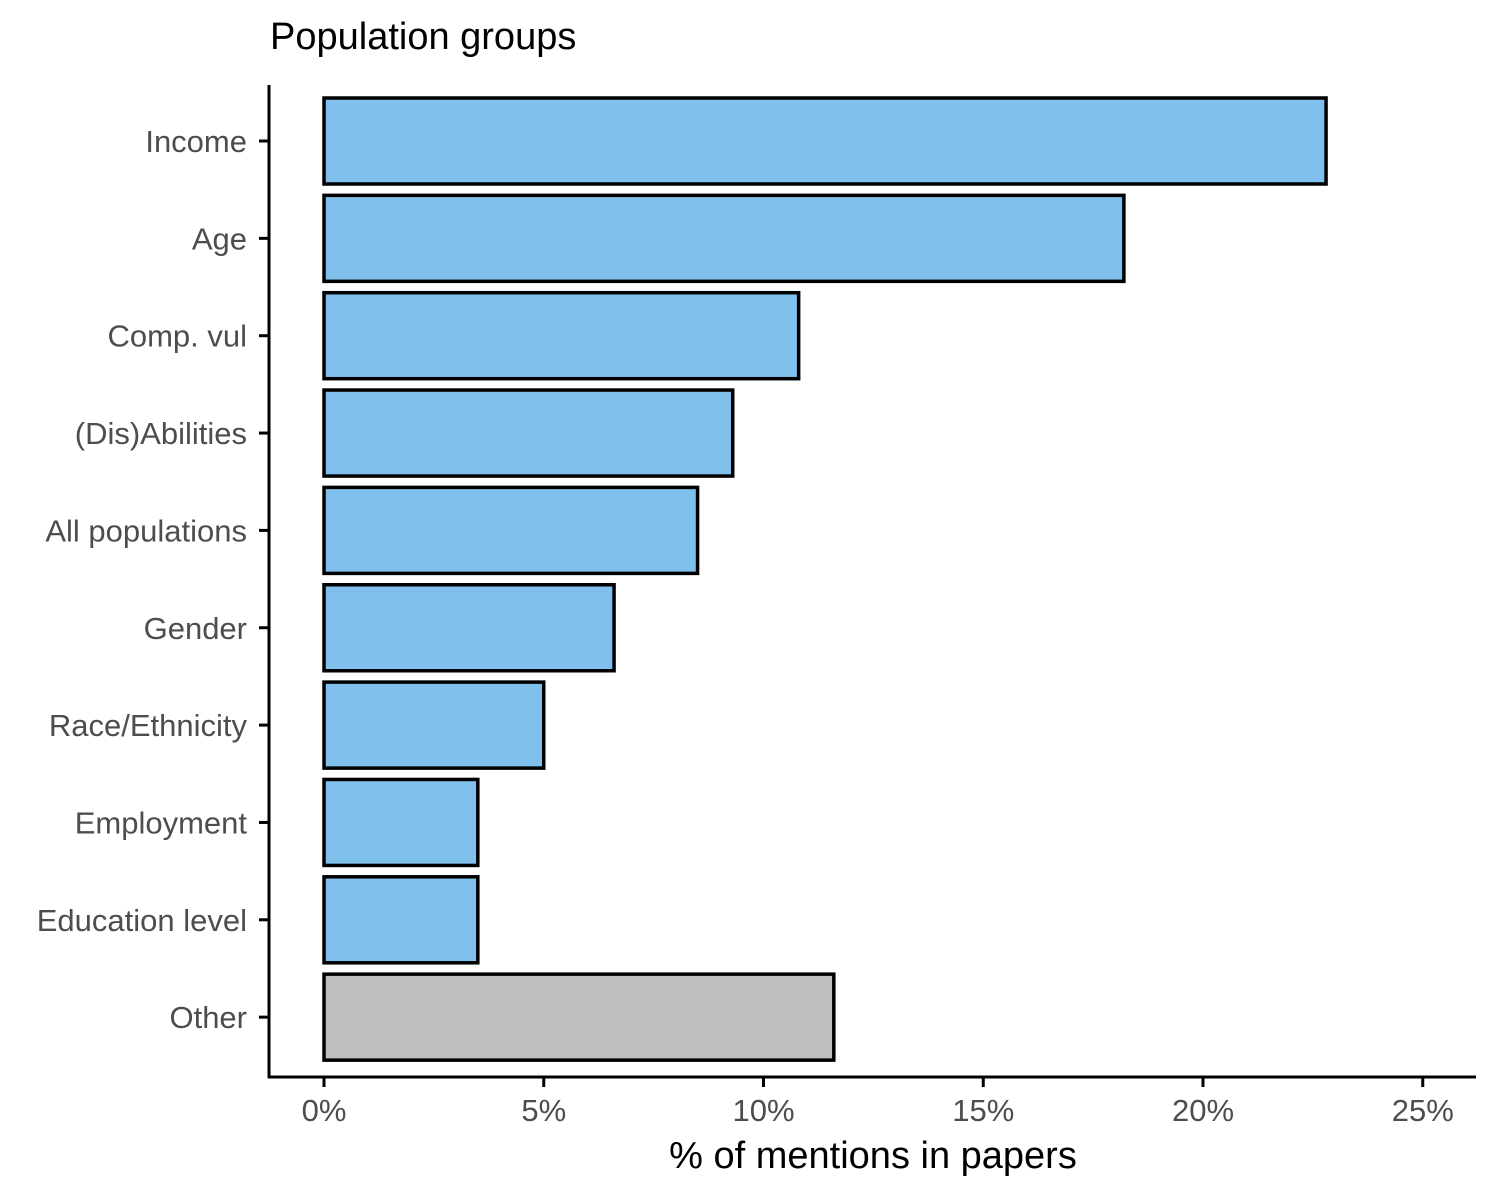  Describe the element at coordinates (579, 1017) in the screenshot. I see `bar-other` at that location.